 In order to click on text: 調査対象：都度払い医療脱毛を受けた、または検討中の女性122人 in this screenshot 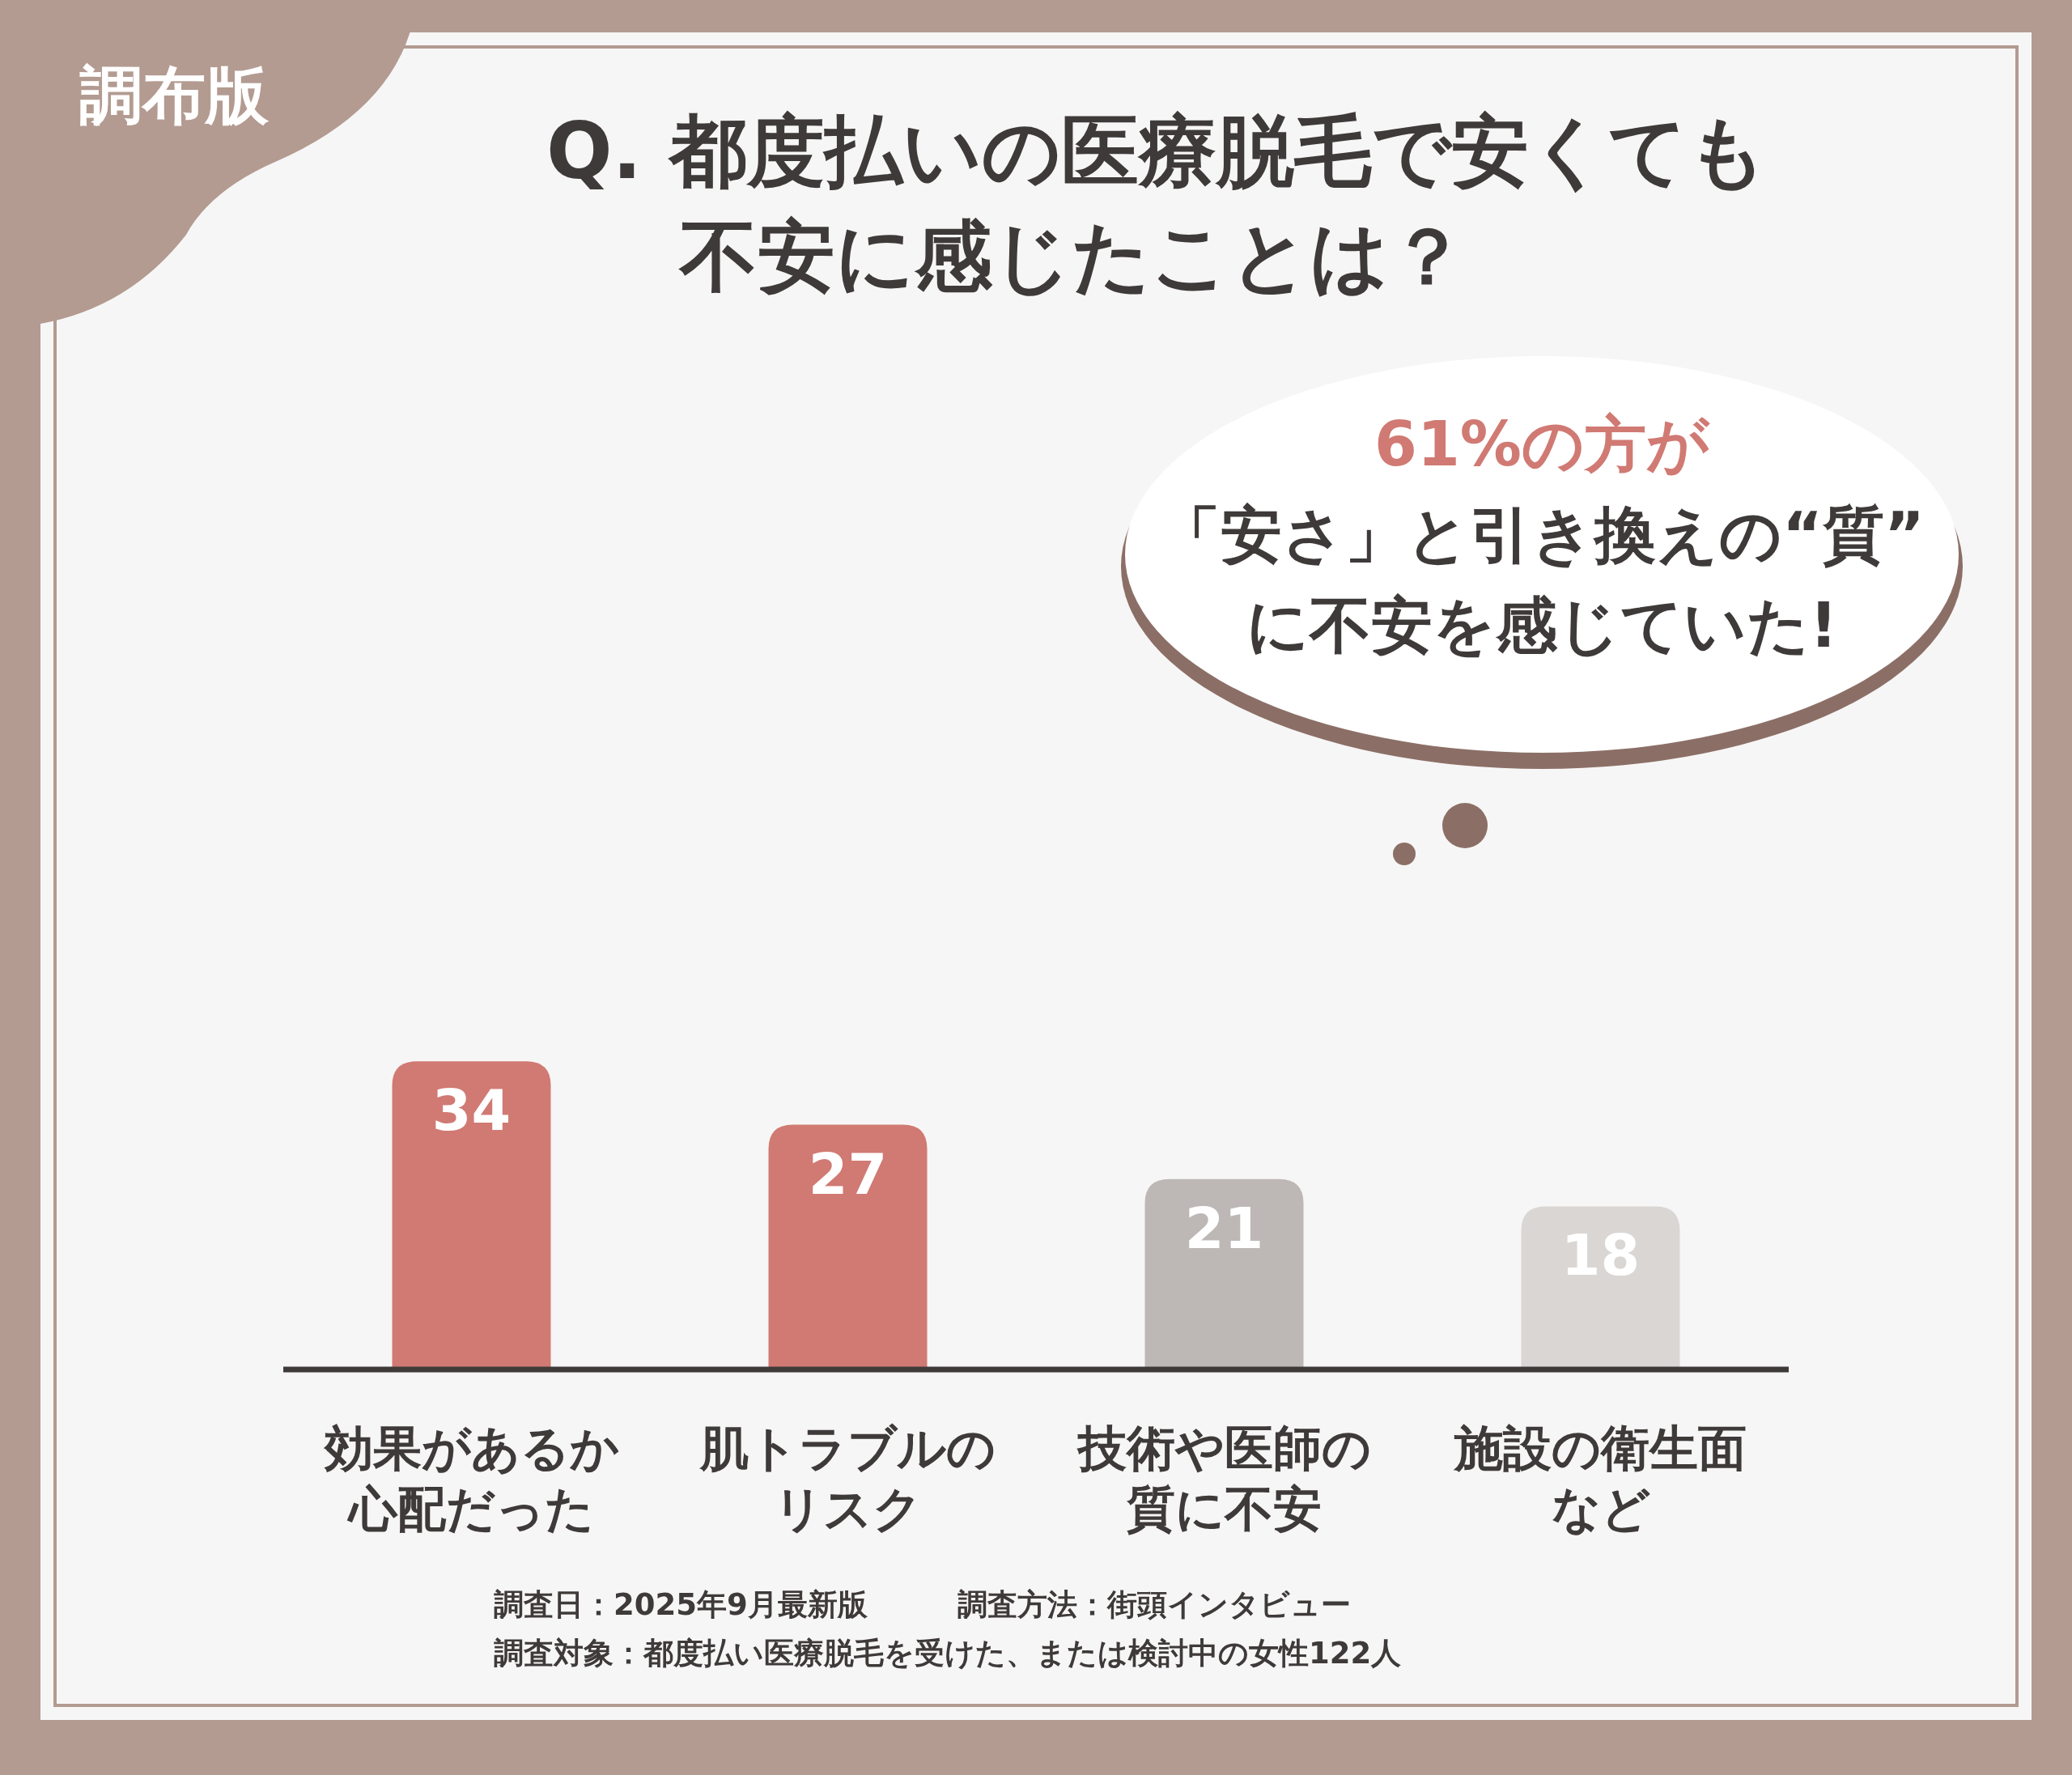, I will do `click(948, 1653)`.